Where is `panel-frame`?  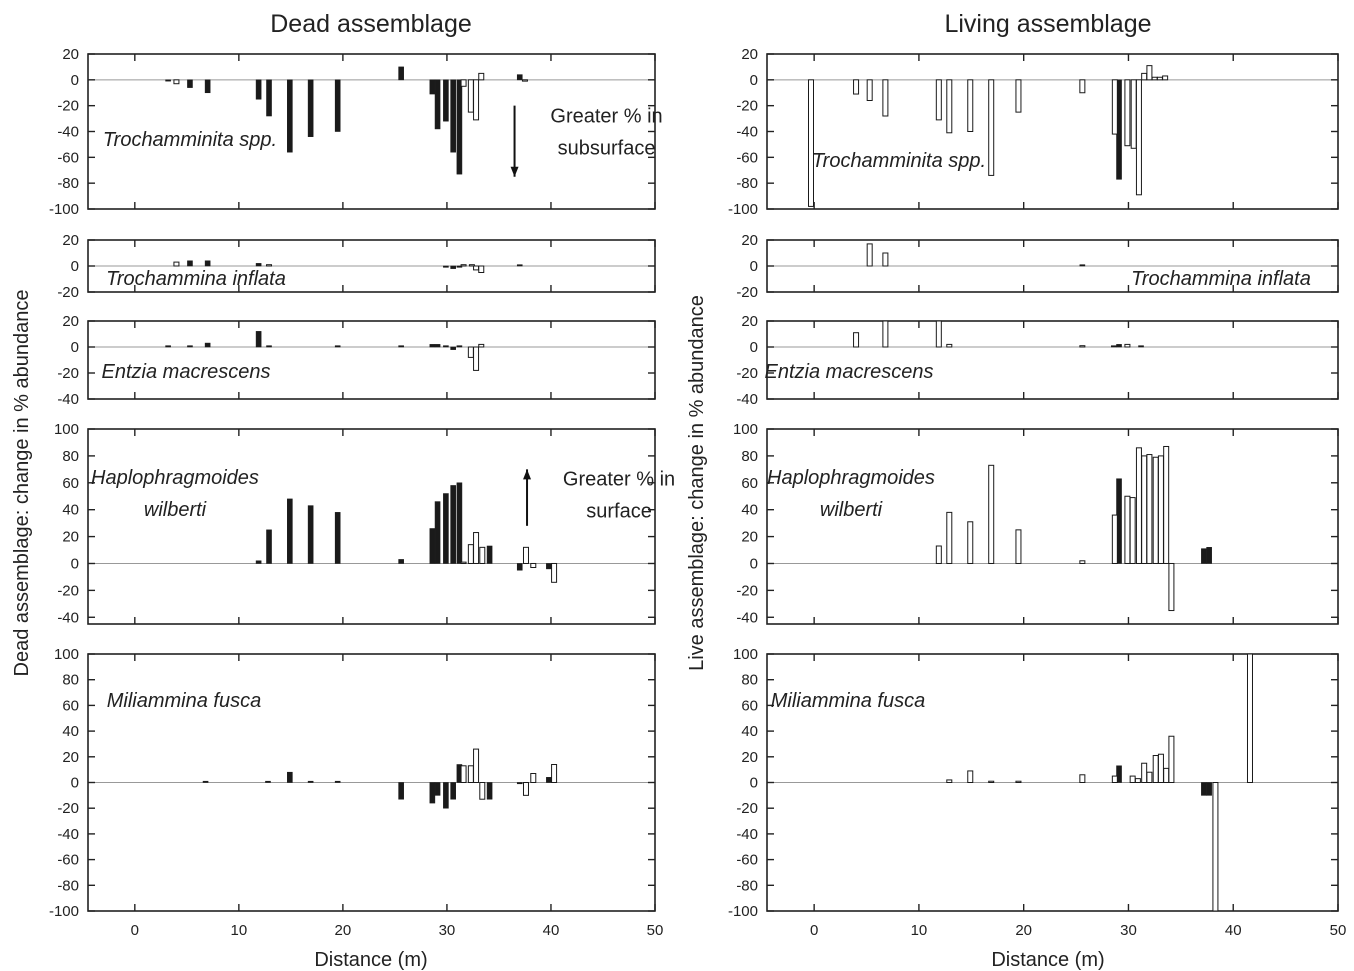 panel-frame is located at coordinates (1052, 526).